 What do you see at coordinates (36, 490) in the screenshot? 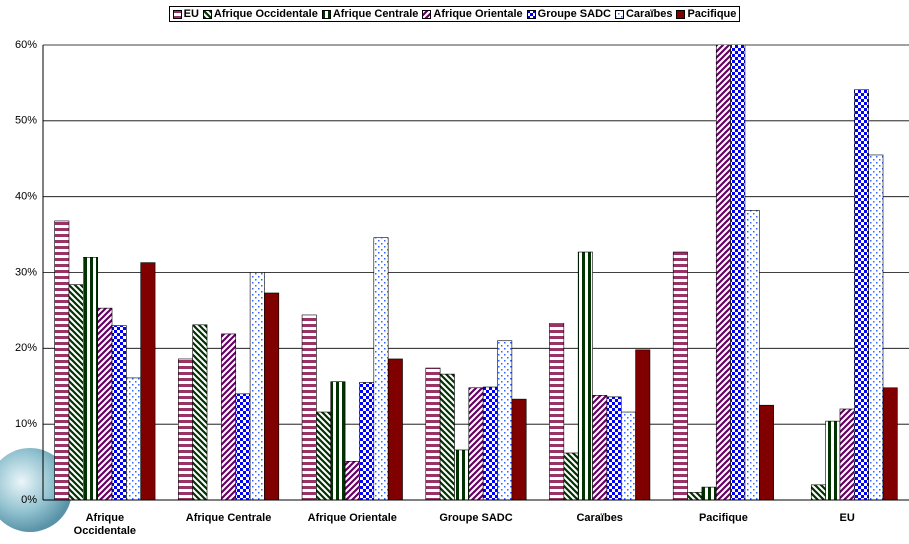
I see `globe-decoration` at bounding box center [36, 490].